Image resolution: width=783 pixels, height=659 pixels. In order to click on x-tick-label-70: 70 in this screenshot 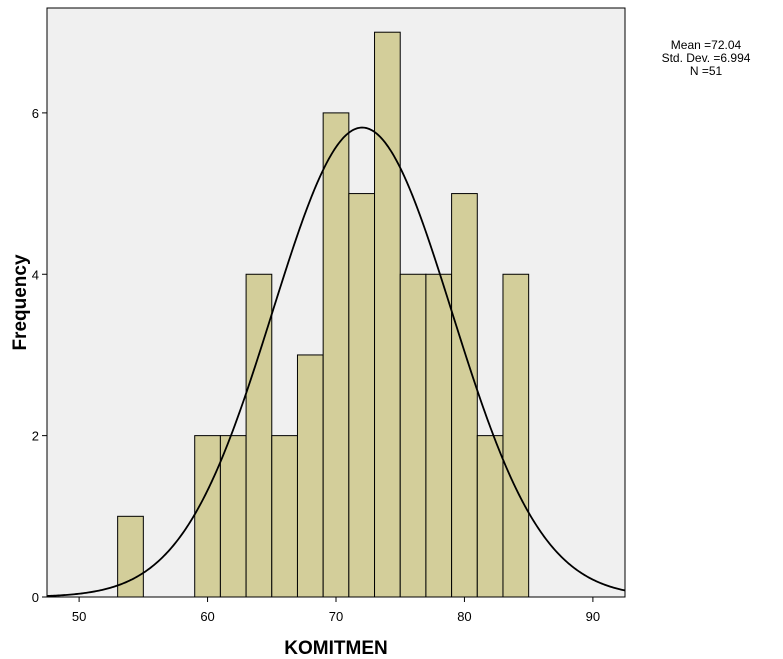, I will do `click(336, 616)`.